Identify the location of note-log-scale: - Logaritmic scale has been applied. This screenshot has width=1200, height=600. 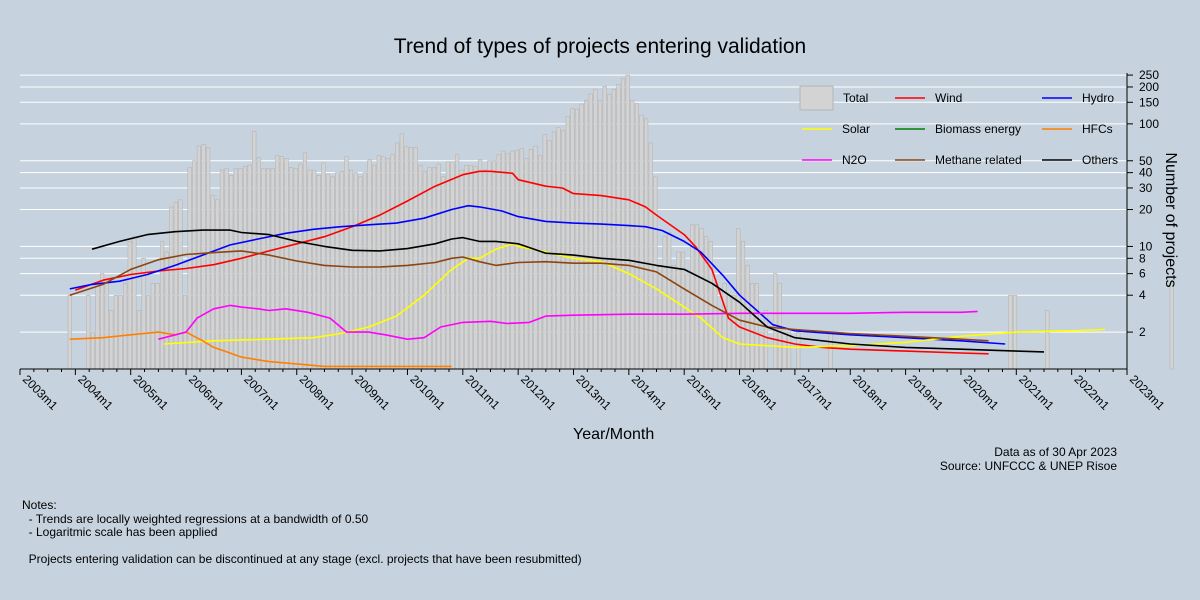
(120, 532).